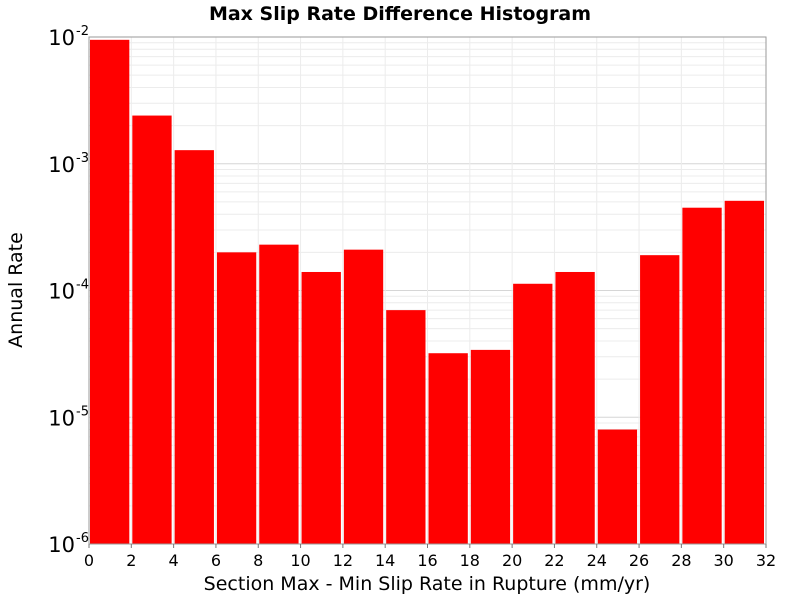 The width and height of the screenshot is (800, 600). Describe the element at coordinates (82, 285) in the screenshot. I see `y-tick-exponent: -4` at that location.